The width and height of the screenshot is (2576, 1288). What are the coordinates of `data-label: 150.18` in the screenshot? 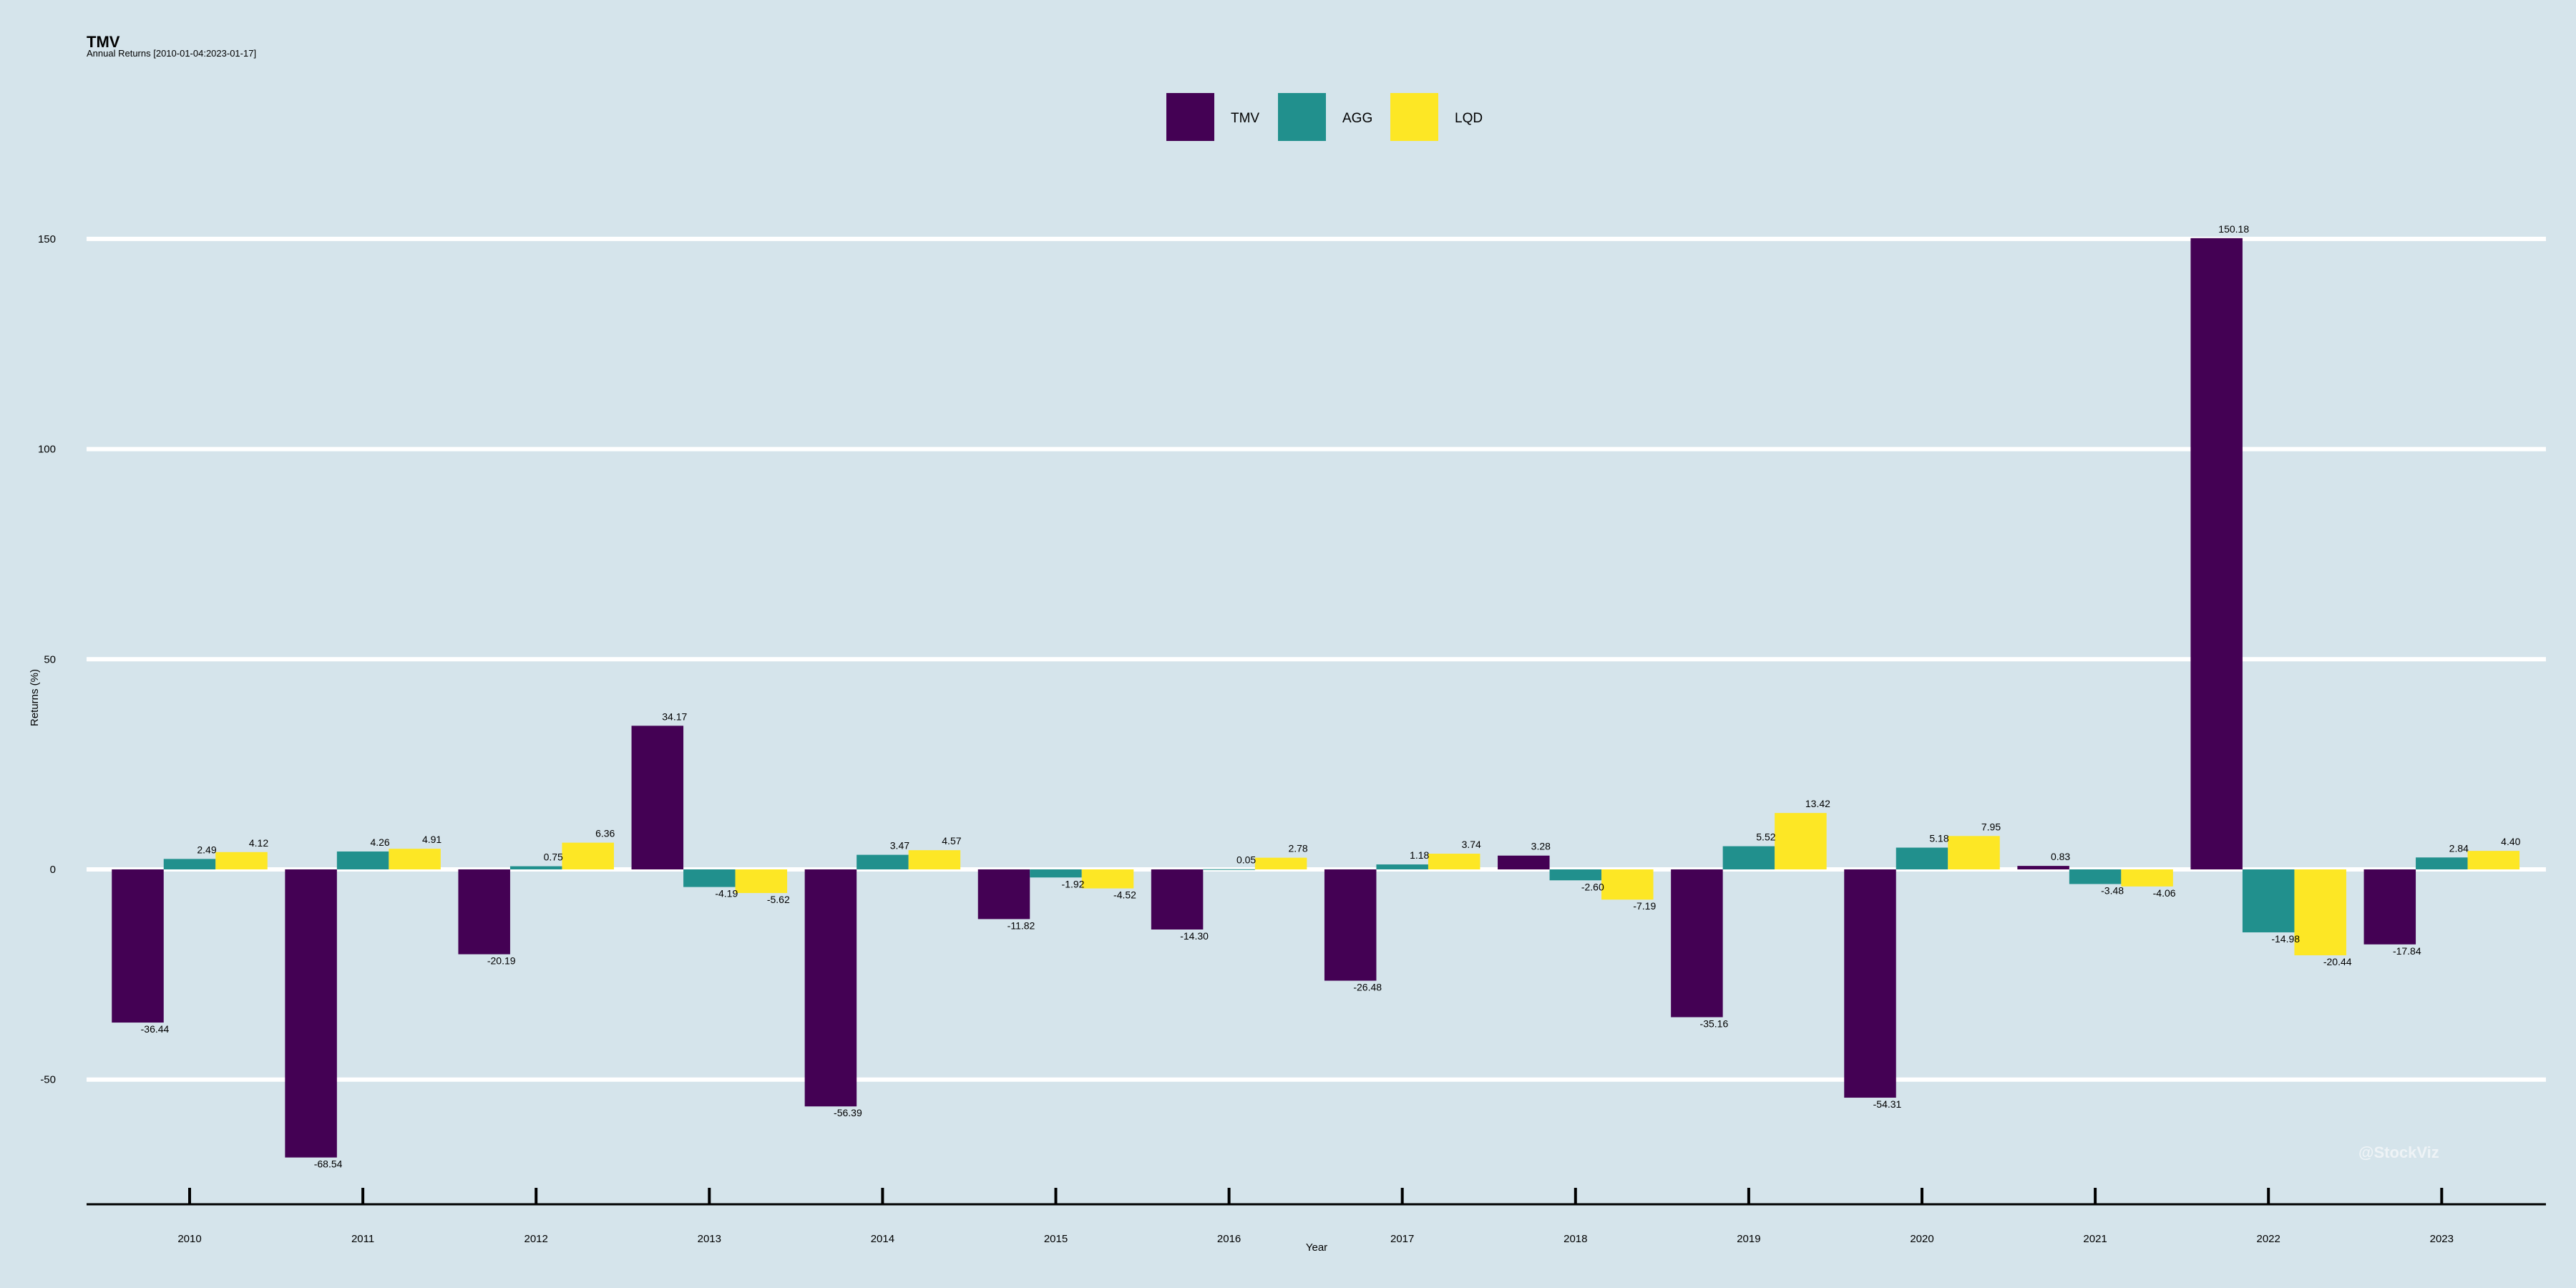 It's located at (2233, 229).